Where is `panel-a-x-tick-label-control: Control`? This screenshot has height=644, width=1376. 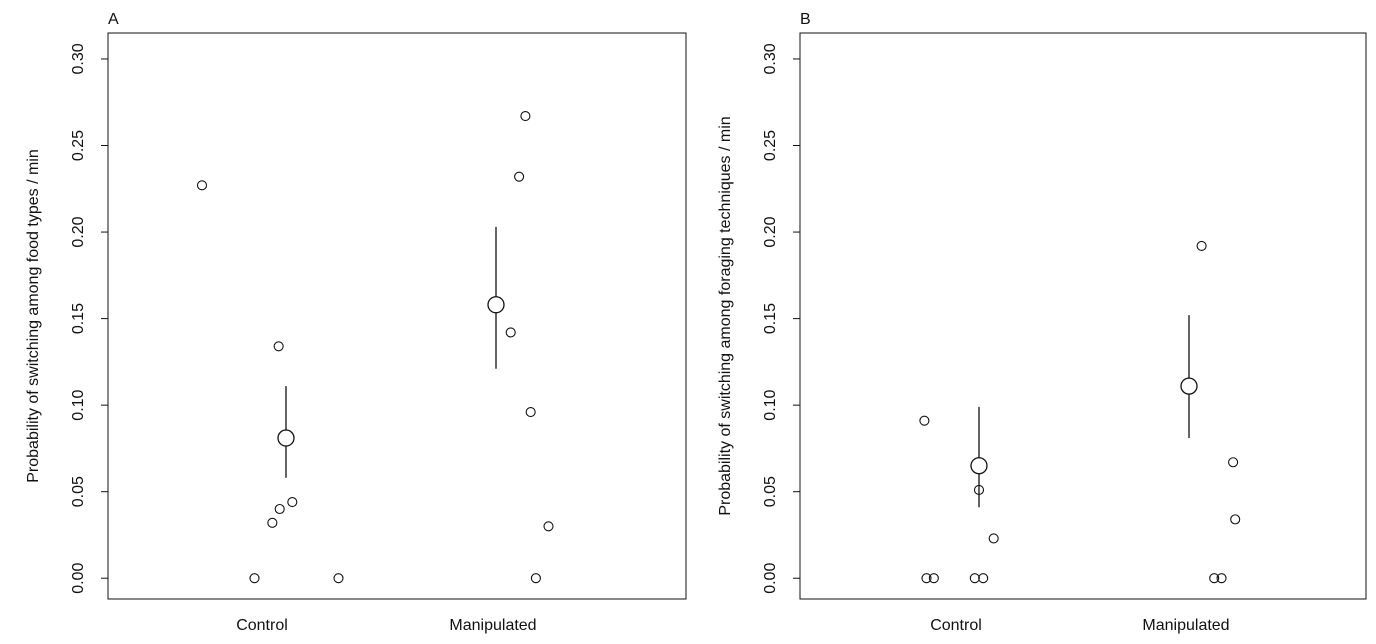 panel-a-x-tick-label-control: Control is located at coordinates (262, 625).